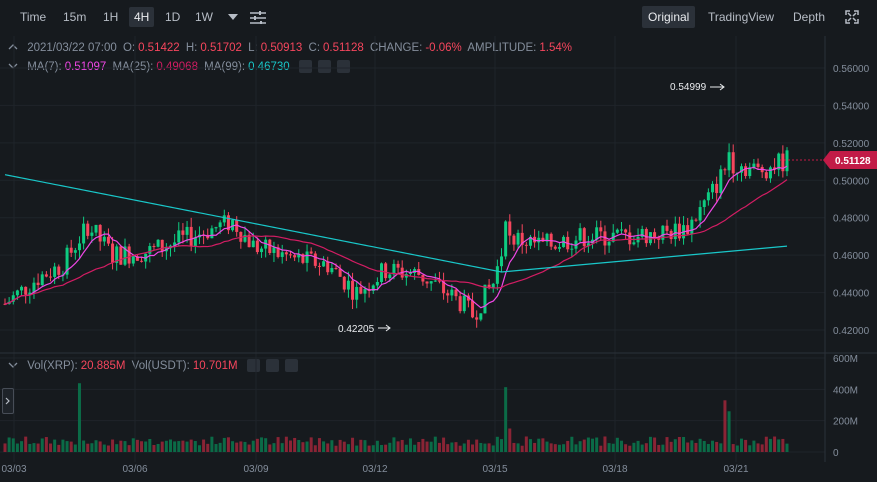 The width and height of the screenshot is (877, 482). Describe the element at coordinates (851, 294) in the screenshot. I see `price-tick-label: 0.44000` at that location.